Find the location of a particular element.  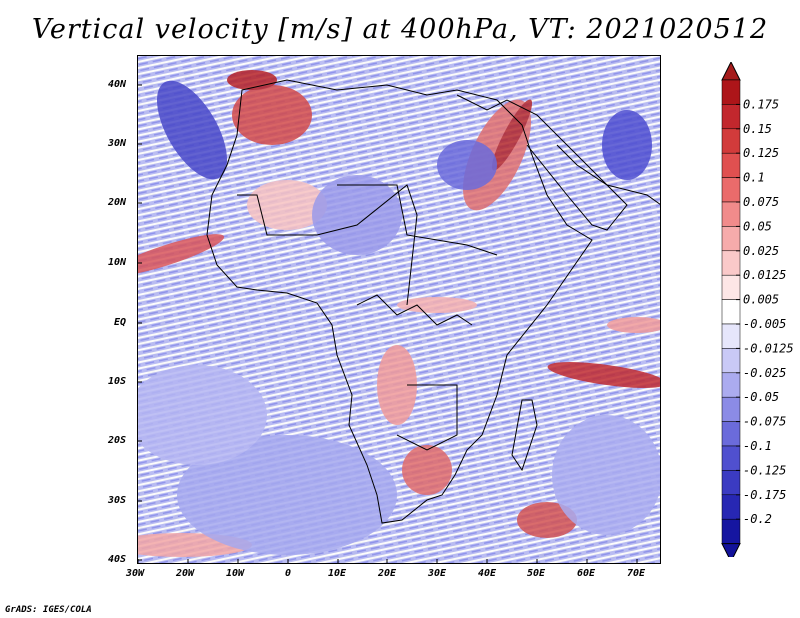

colorbar-label: -0.2 is located at coordinates (757, 519).